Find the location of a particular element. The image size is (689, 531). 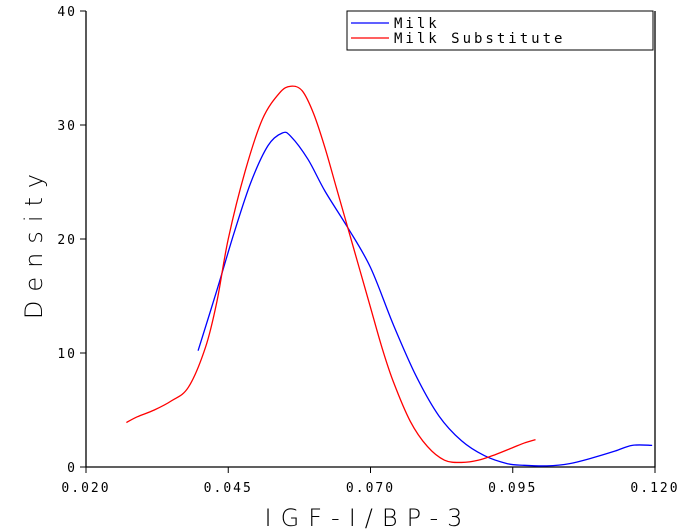

x-tick-label: 0.020 is located at coordinates (85, 488).